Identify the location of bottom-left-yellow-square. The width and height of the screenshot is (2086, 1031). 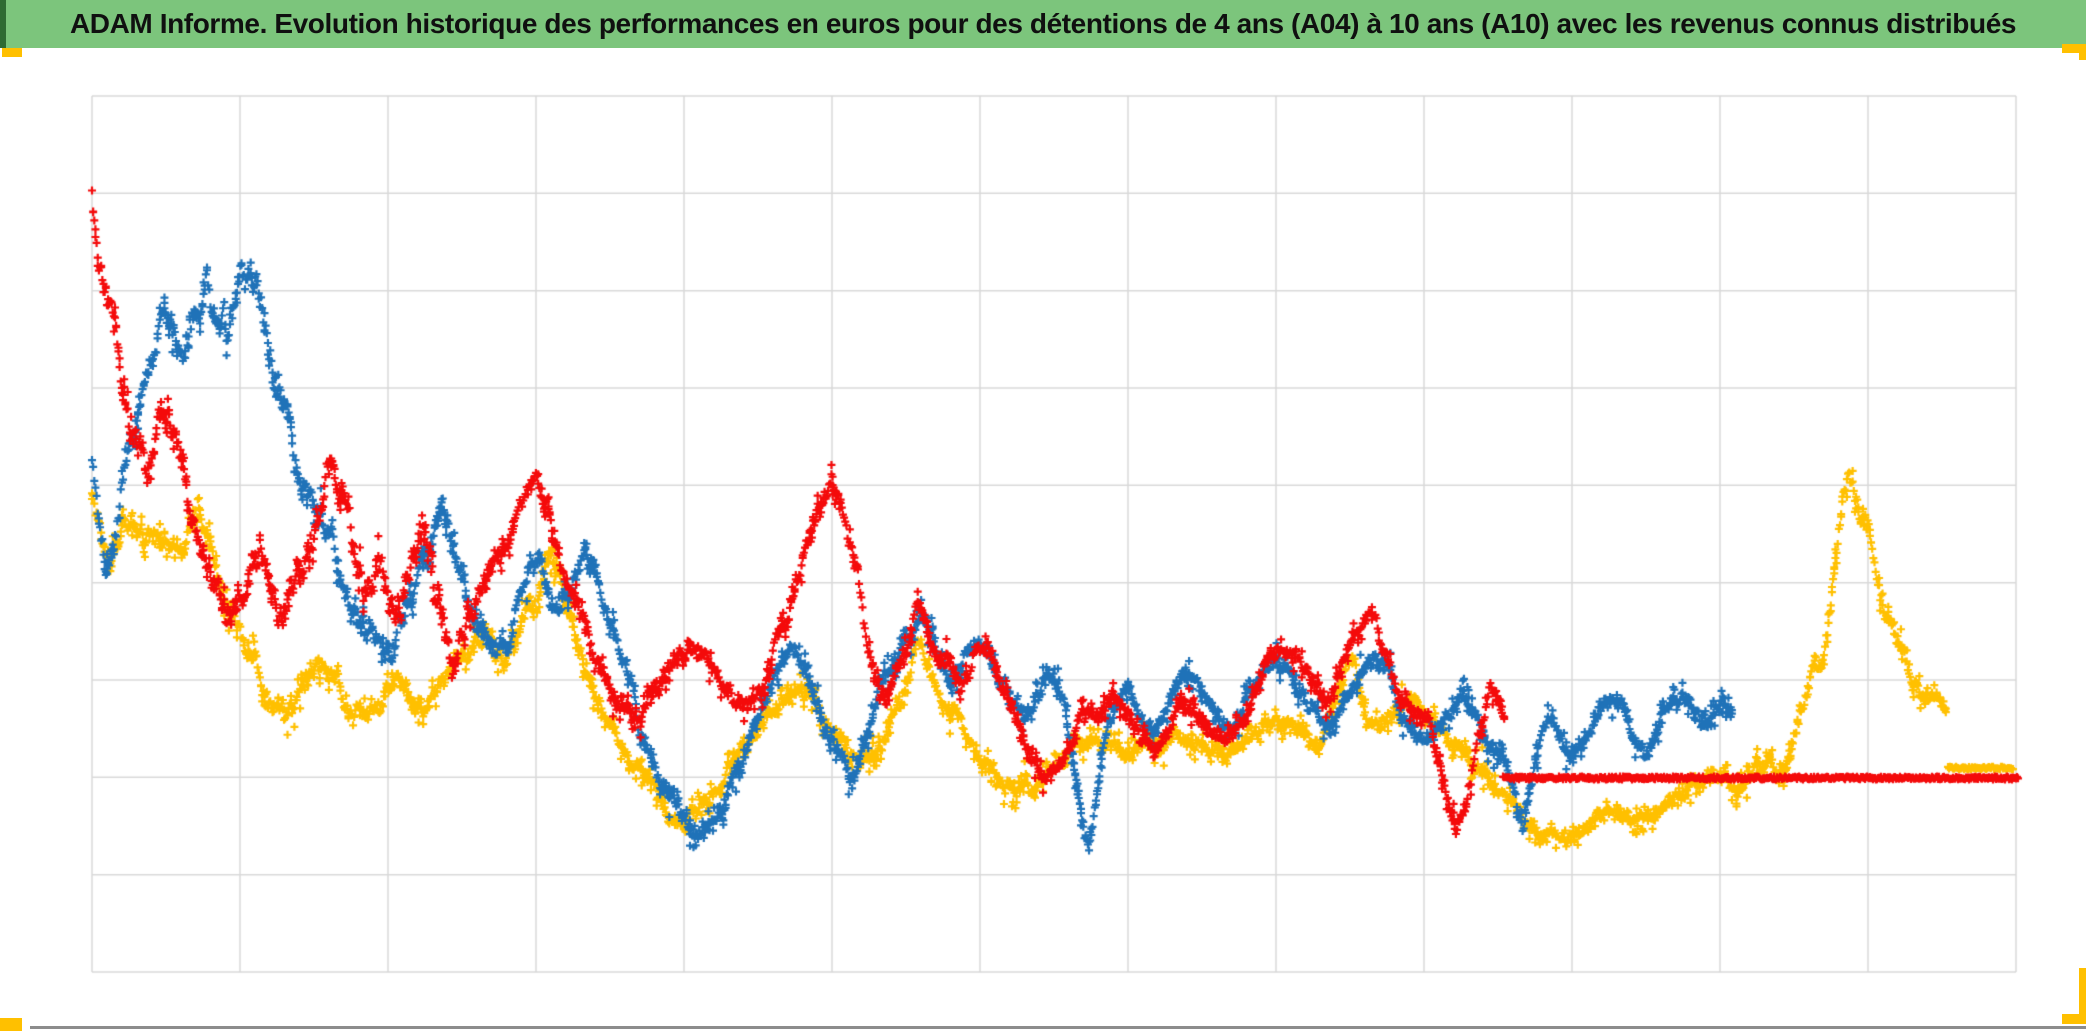
(11, 1024).